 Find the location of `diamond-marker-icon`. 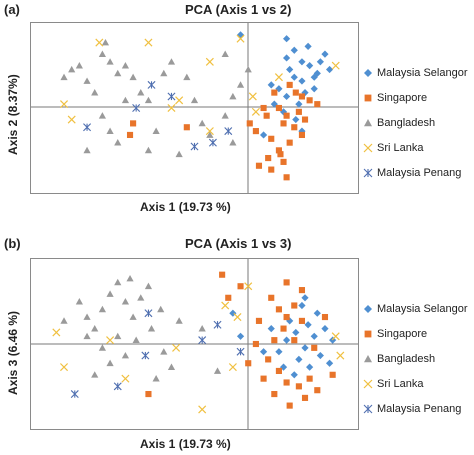

diamond-marker-icon is located at coordinates (368, 308).